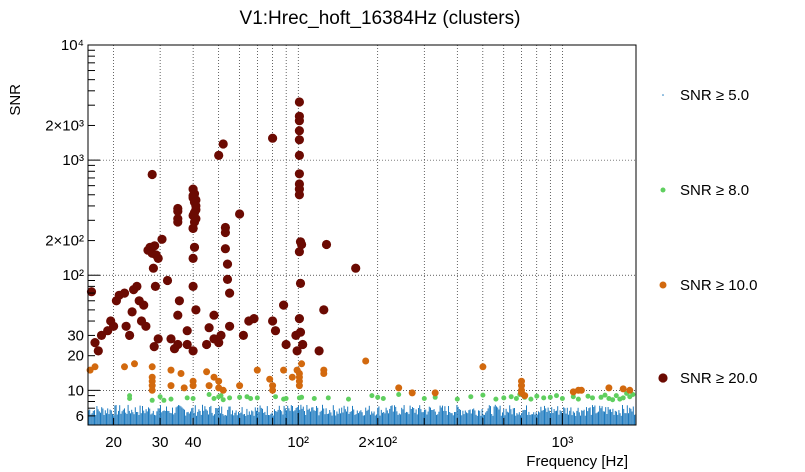  What do you see at coordinates (377, 442) in the screenshot?
I see `x-tick-label: 2×10²` at bounding box center [377, 442].